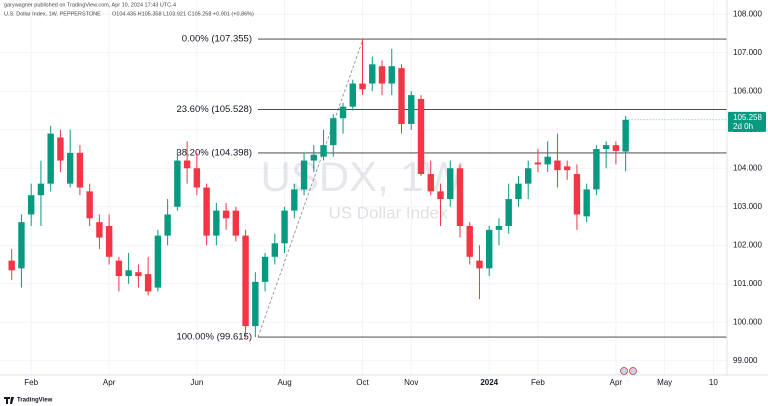 The image size is (768, 406). What do you see at coordinates (747, 52) in the screenshot?
I see `y-tick-label: 107.000` at bounding box center [747, 52].